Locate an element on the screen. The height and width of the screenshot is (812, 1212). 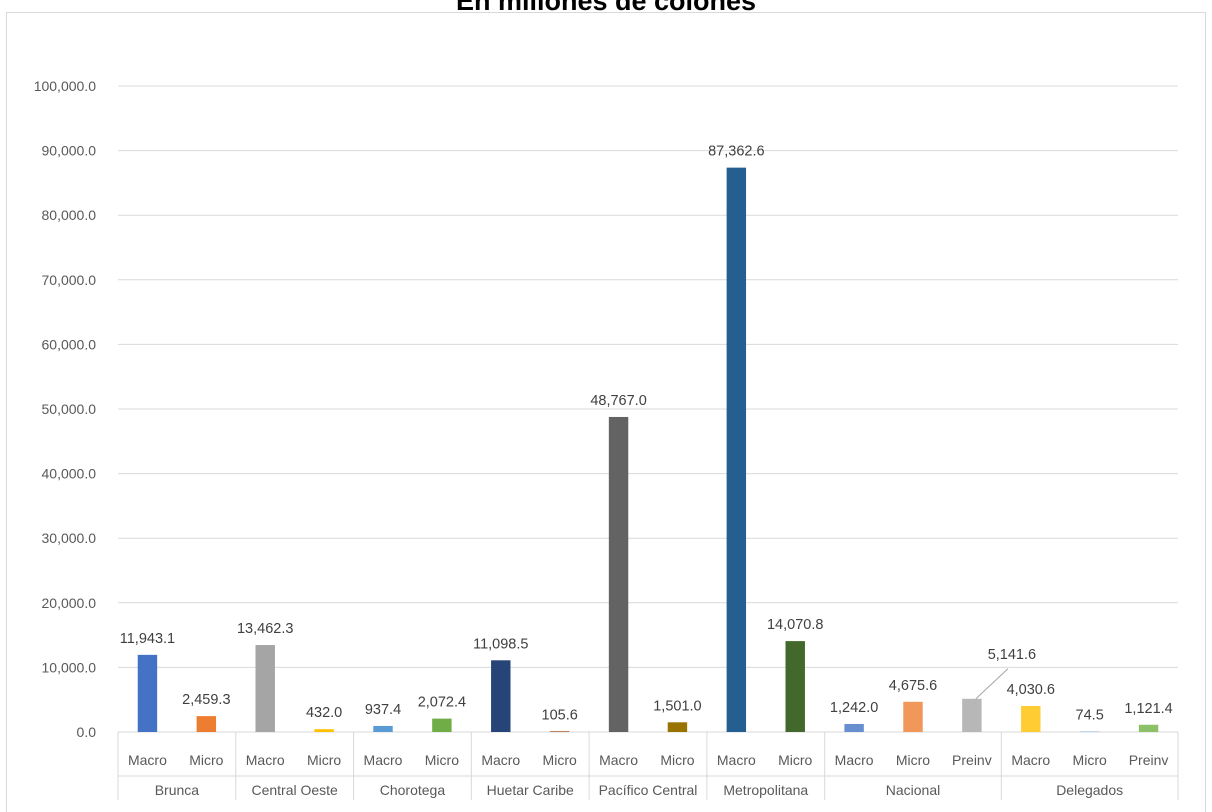
data-label: 11,943.1 is located at coordinates (147, 639).